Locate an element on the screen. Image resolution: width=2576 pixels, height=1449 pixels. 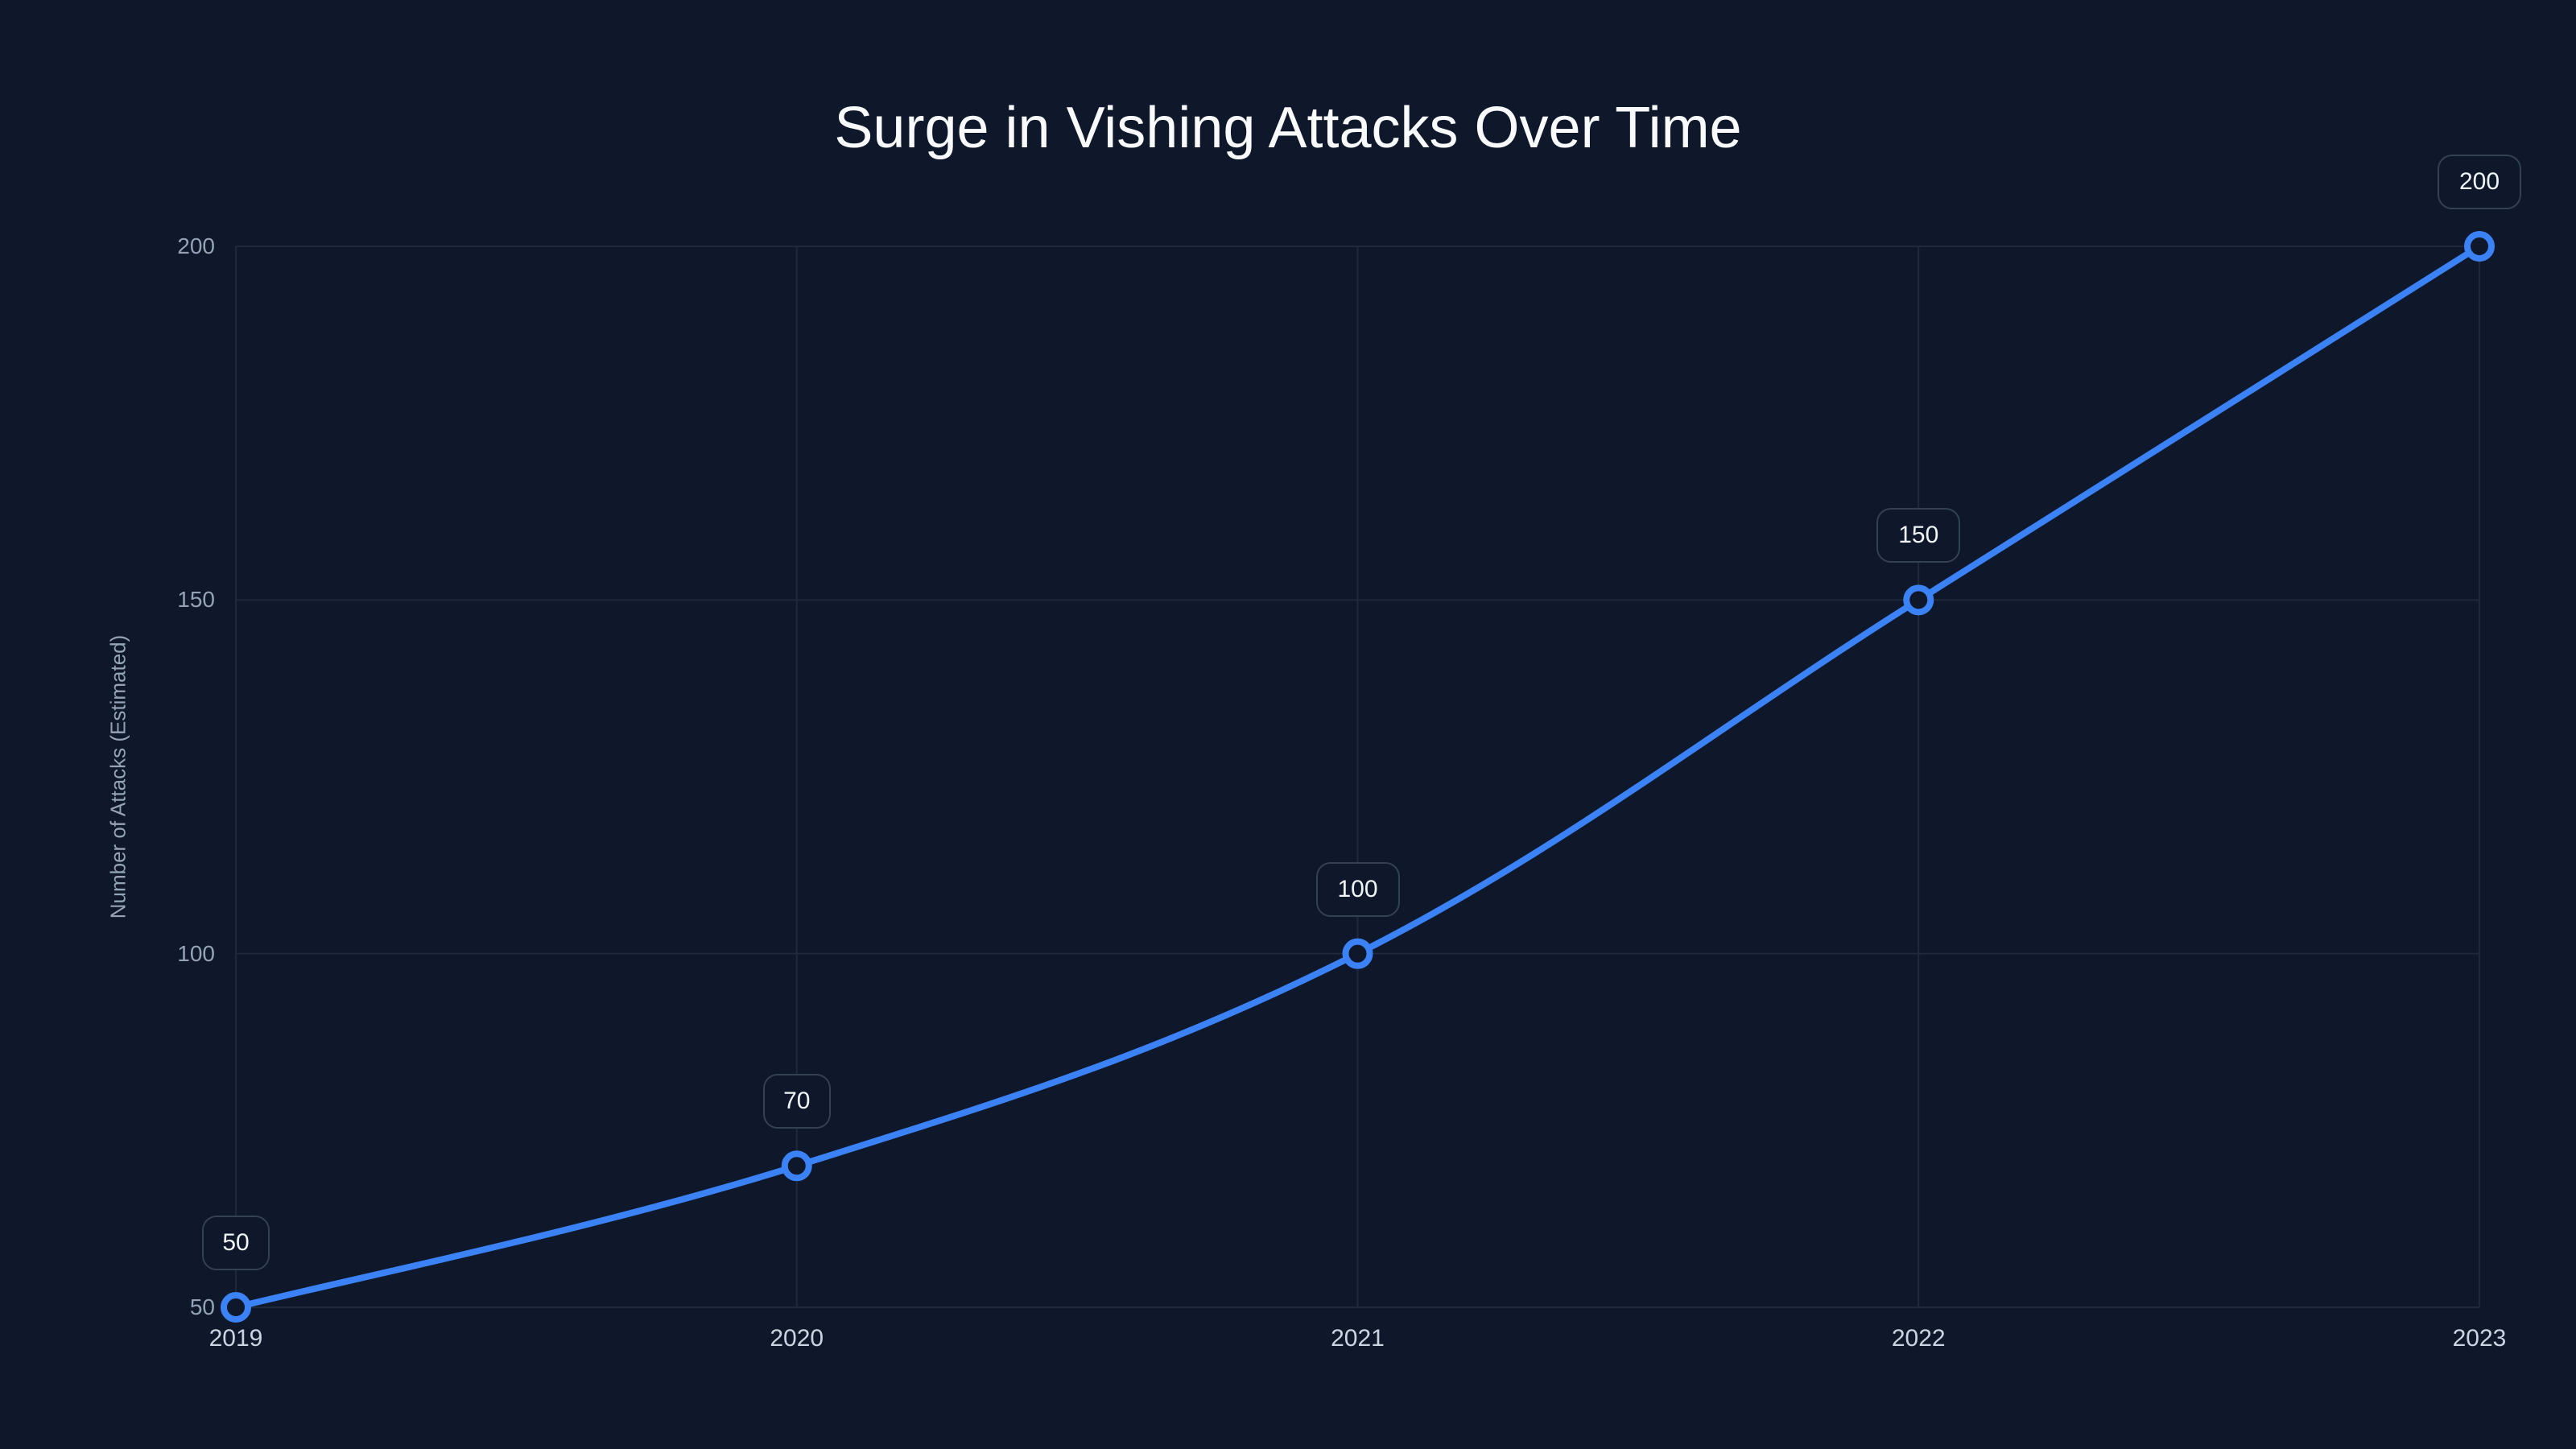
chart-title: Surge in Vishing Attacks Over Time is located at coordinates (1288, 128).